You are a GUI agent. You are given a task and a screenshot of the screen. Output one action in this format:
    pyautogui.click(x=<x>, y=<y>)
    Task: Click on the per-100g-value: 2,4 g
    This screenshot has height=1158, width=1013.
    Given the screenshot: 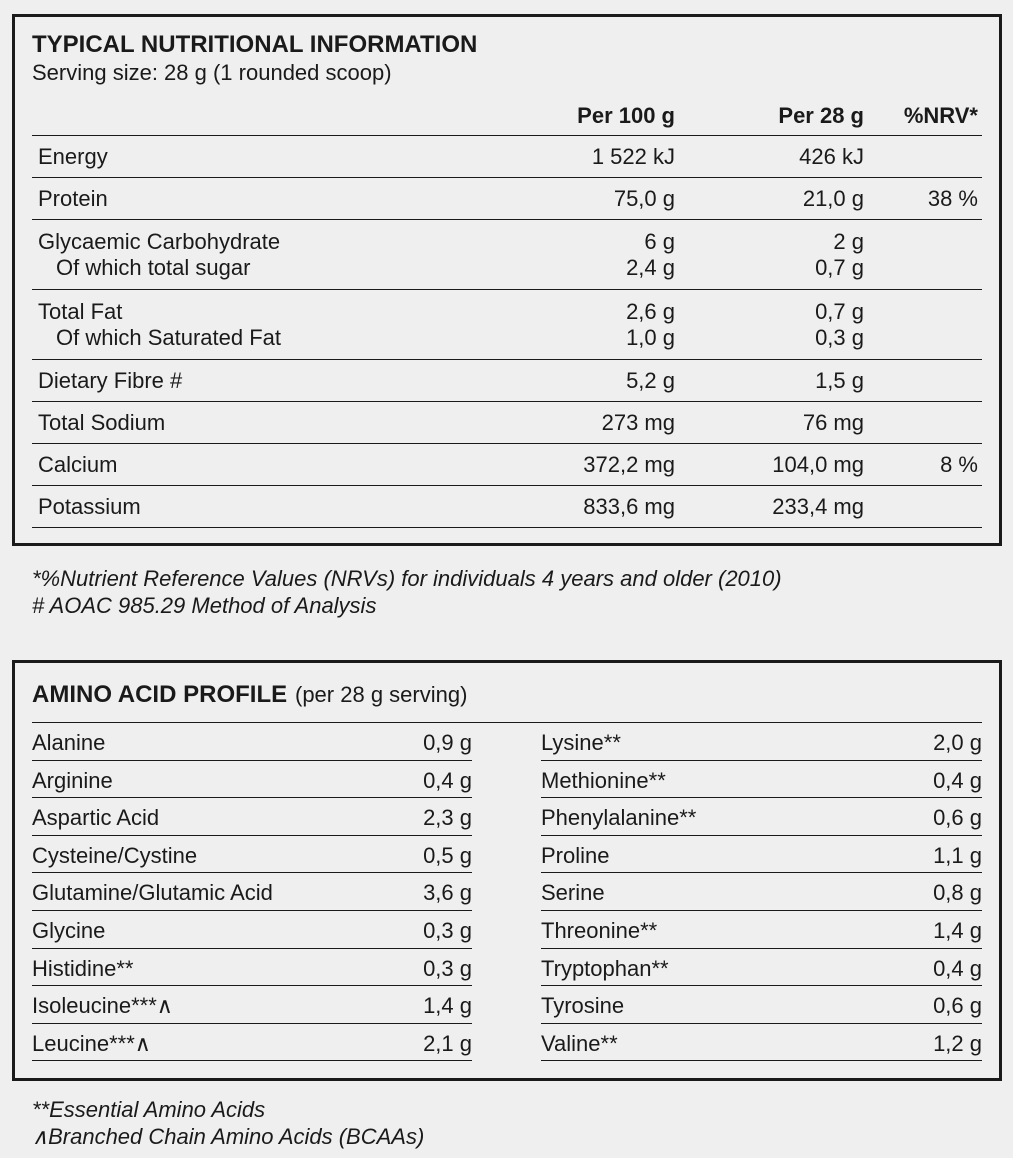 What is the action you would take?
    pyautogui.click(x=650, y=267)
    